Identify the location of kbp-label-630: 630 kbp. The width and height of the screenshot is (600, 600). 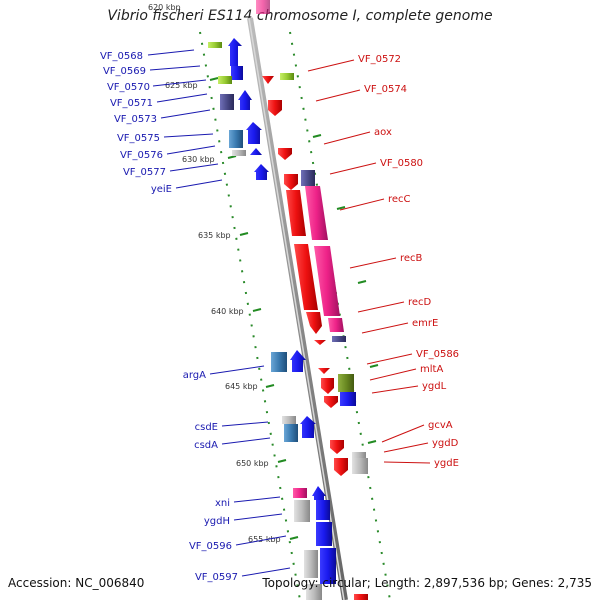
(198, 159).